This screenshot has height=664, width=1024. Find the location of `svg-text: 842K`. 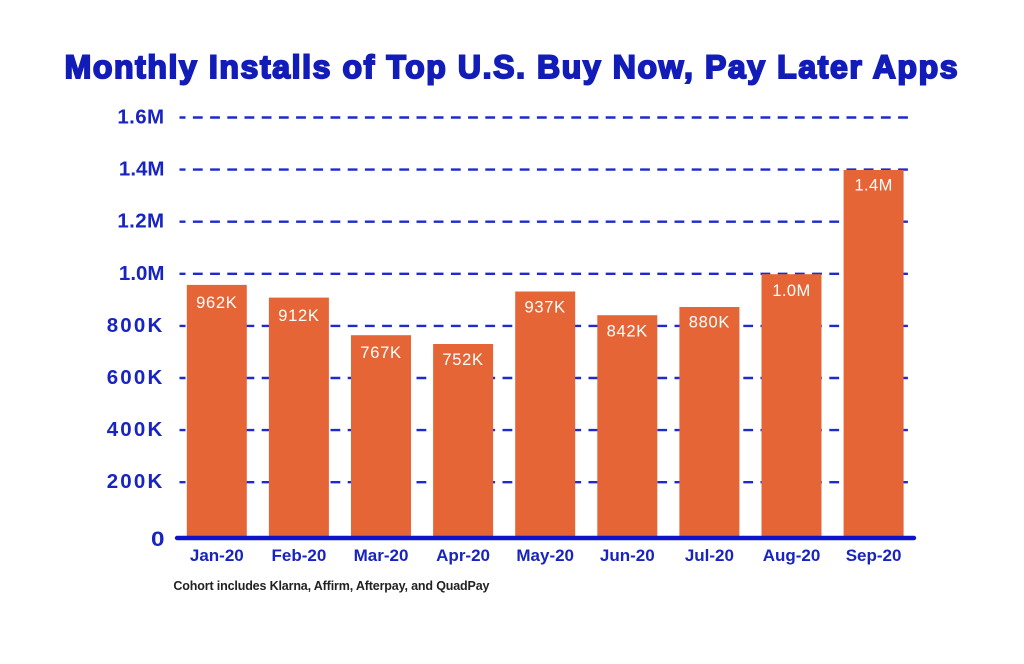

svg-text: 842K is located at coordinates (627, 331).